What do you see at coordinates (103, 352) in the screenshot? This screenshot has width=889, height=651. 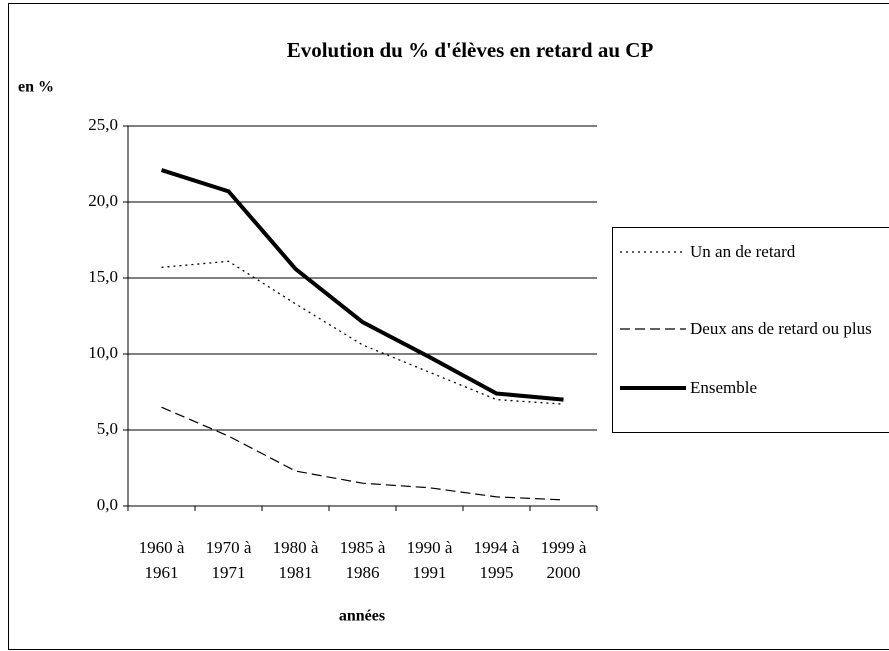 I see `y-tick-label: 10,0` at bounding box center [103, 352].